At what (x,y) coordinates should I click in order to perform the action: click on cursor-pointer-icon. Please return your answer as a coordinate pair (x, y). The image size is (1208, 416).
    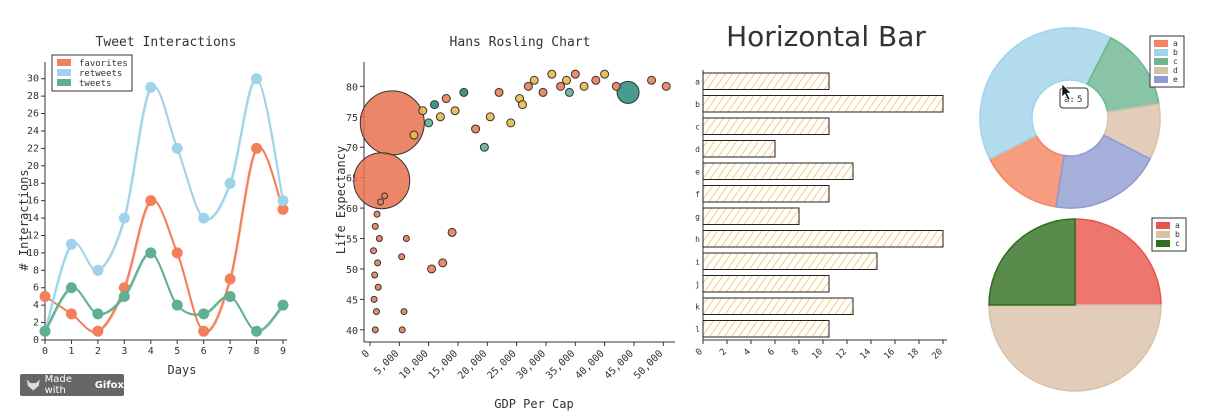
    Looking at the image, I should click on (1066, 92).